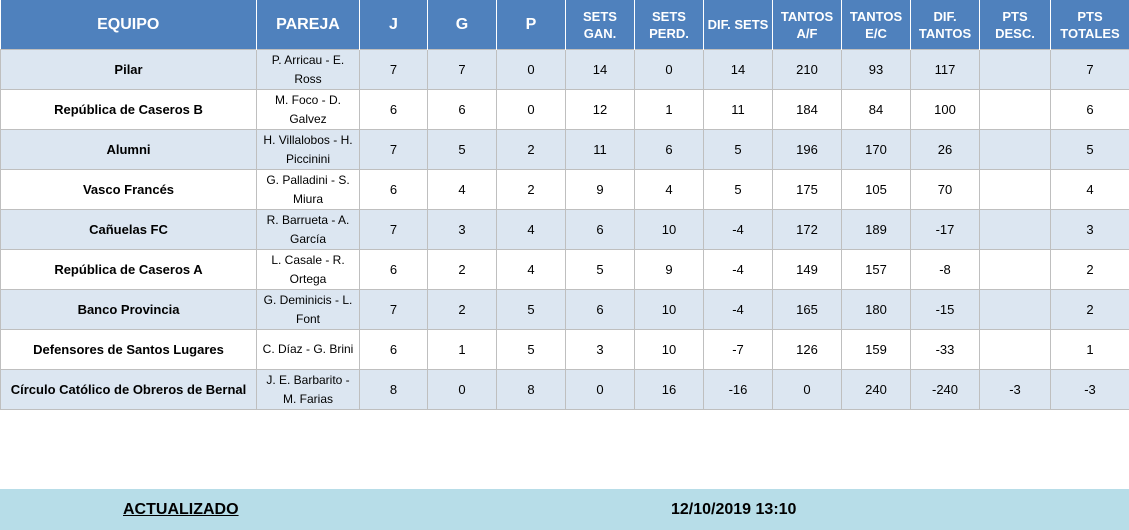 The image size is (1129, 530). I want to click on cell-dif-tantos: -240, so click(945, 389).